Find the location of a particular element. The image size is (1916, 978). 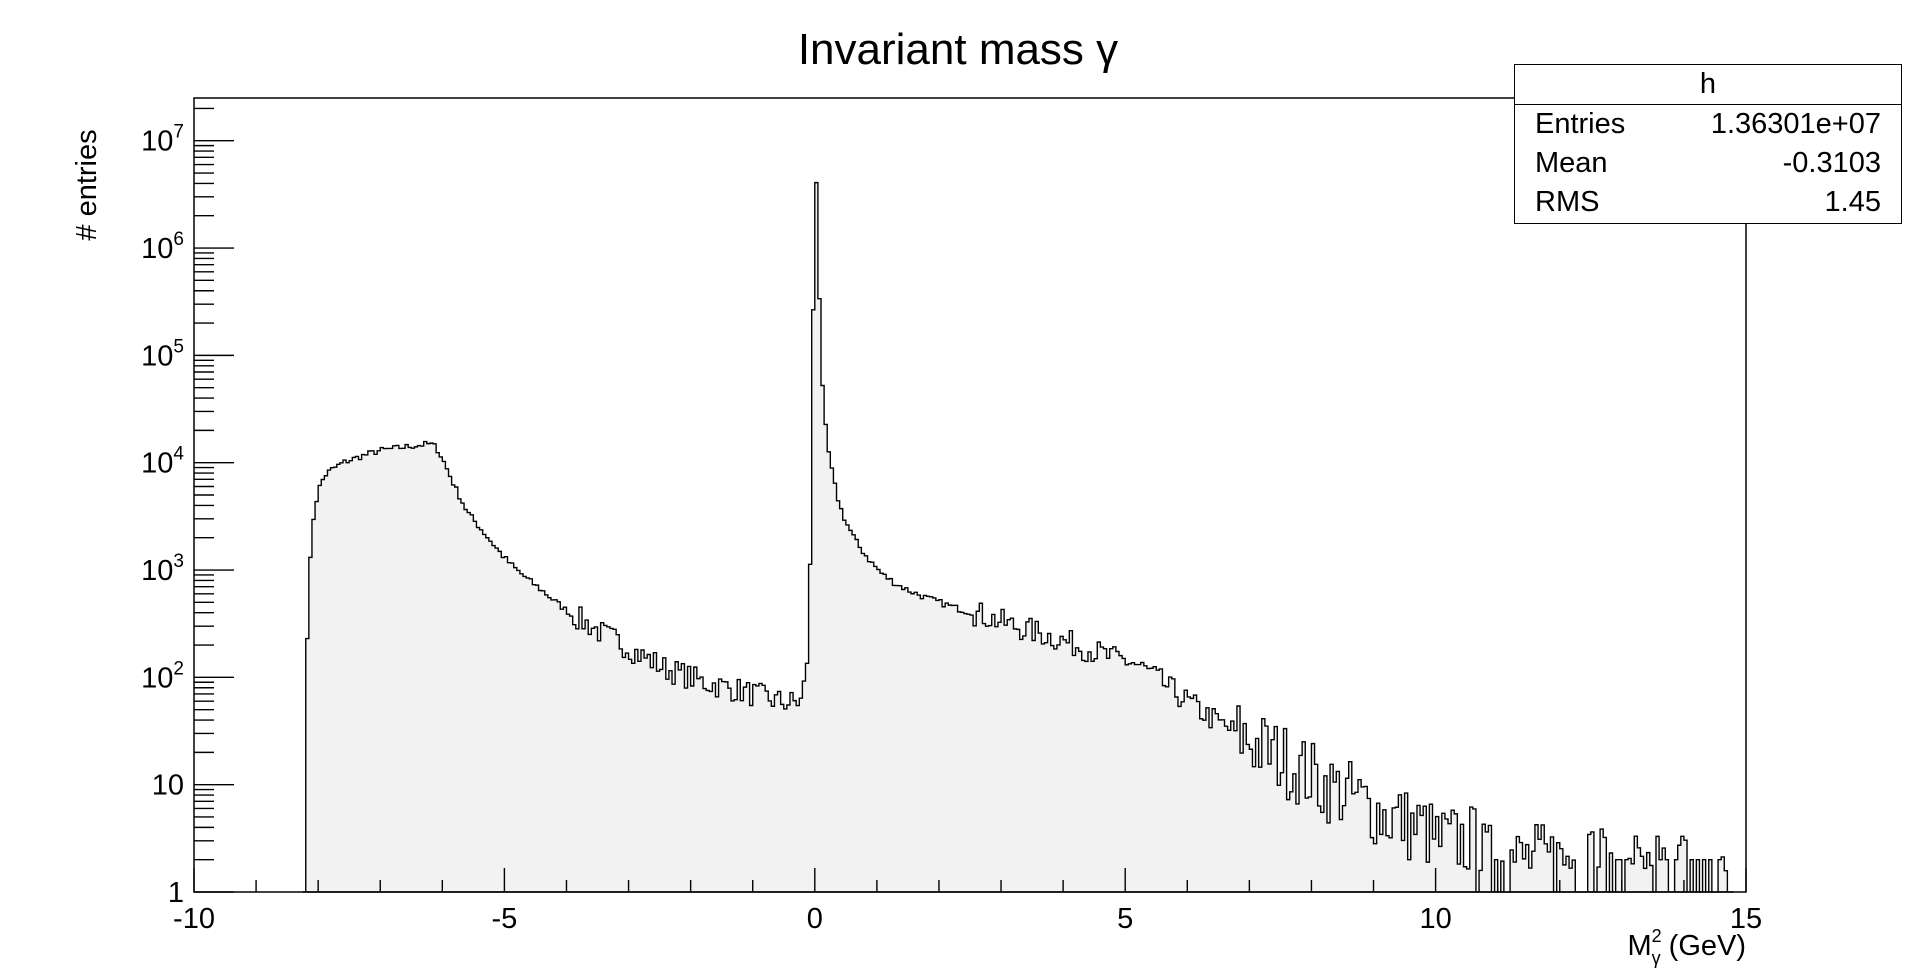

x-axis: -10 -5 0 5 10 15 is located at coordinates (967, 901).